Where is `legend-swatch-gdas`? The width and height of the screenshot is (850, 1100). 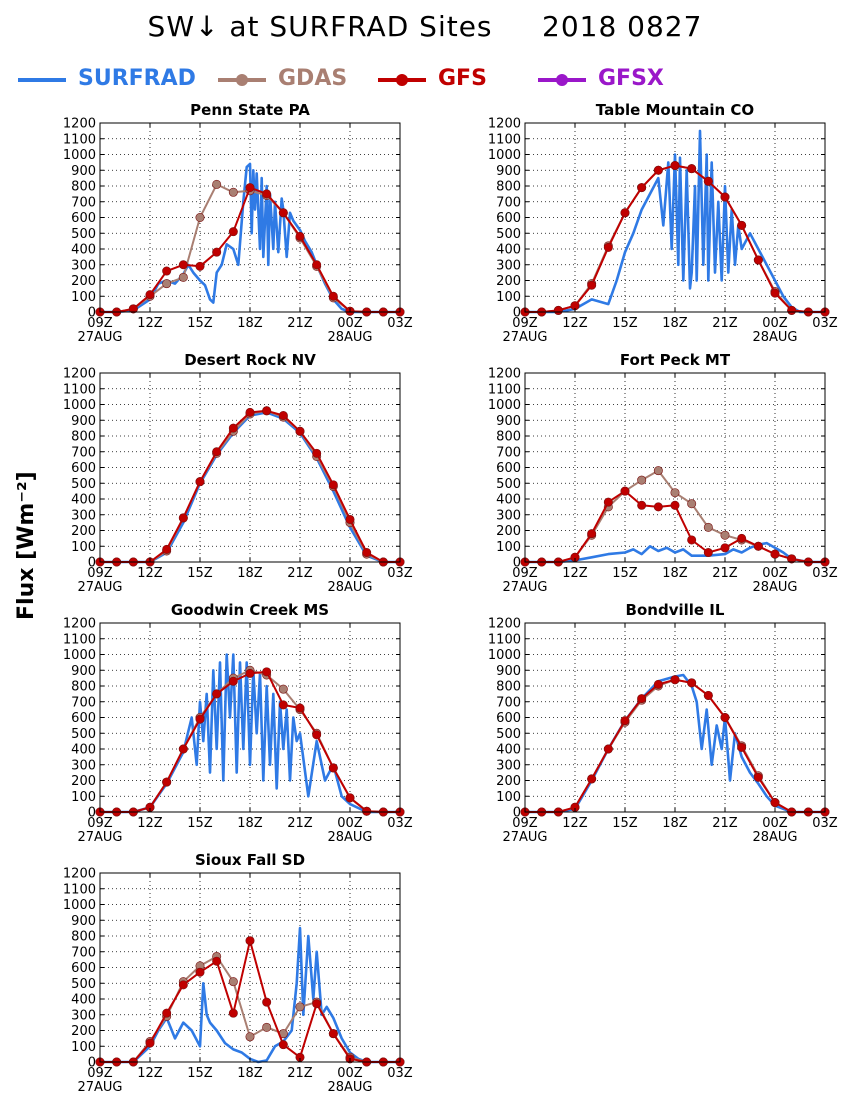 legend-swatch-gdas is located at coordinates (242, 80).